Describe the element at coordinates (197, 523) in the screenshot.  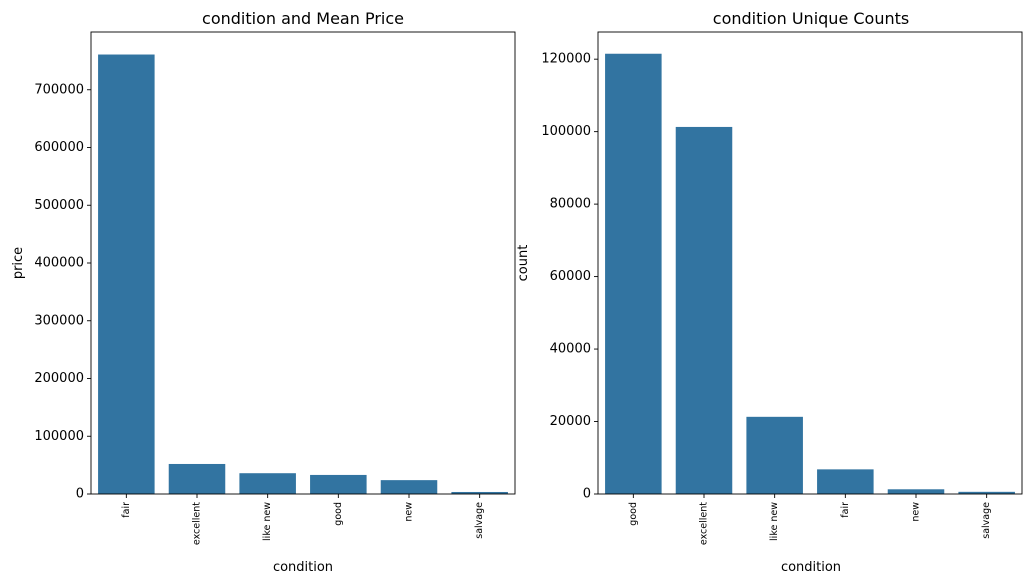
I see `mean-price-x-tick-label: excellent` at that location.